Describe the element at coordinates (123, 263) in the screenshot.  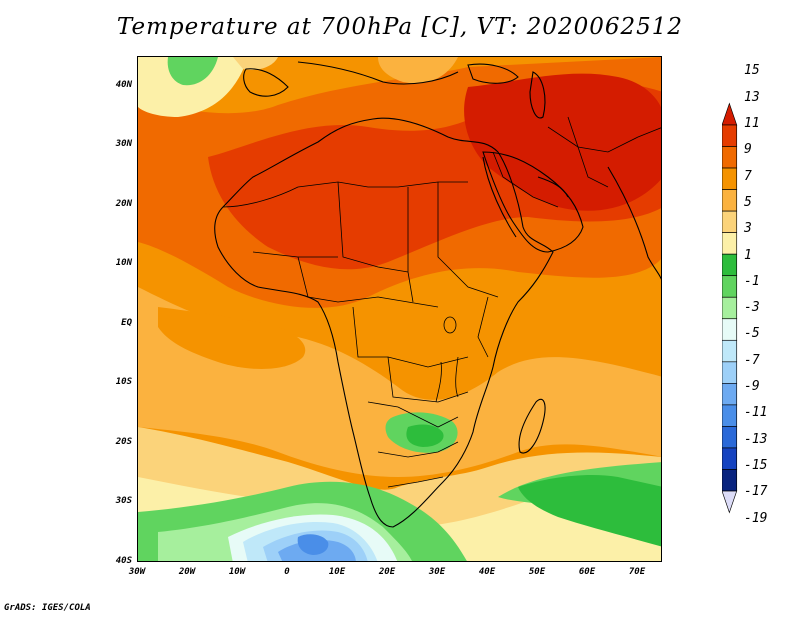
I see `lat-tick-label: 10N` at that location.